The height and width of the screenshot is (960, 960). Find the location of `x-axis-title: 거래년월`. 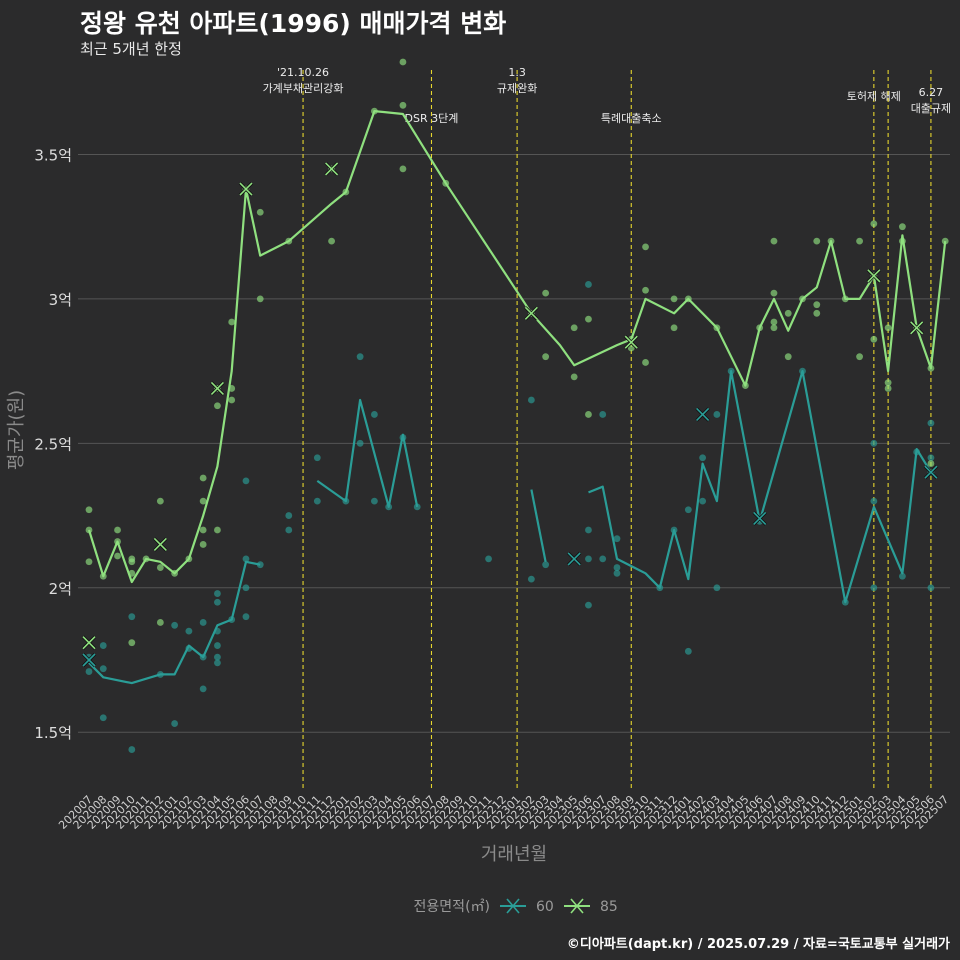

x-axis-title: 거래년월 is located at coordinates (514, 854).